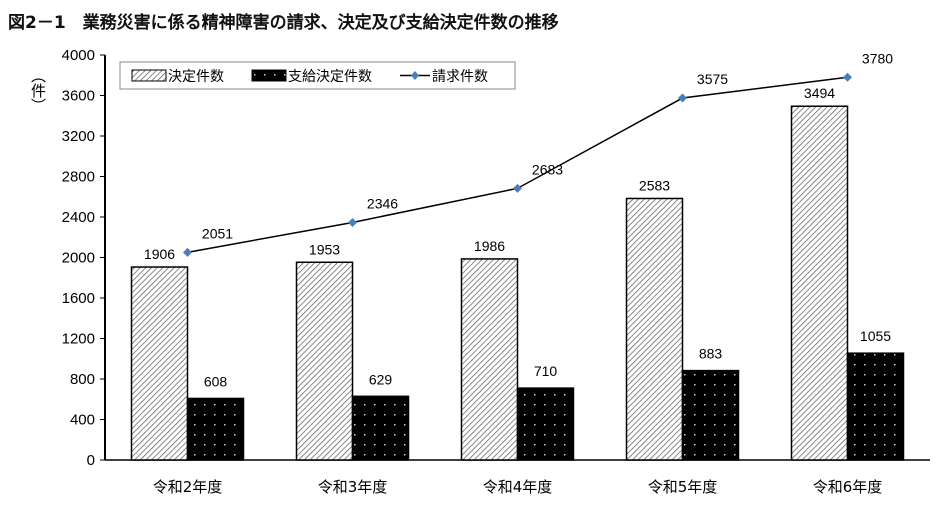 Image resolution: width=940 pixels, height=516 pixels. What do you see at coordinates (654, 185) in the screenshot?
I see `data-label-decided: 2583` at bounding box center [654, 185].